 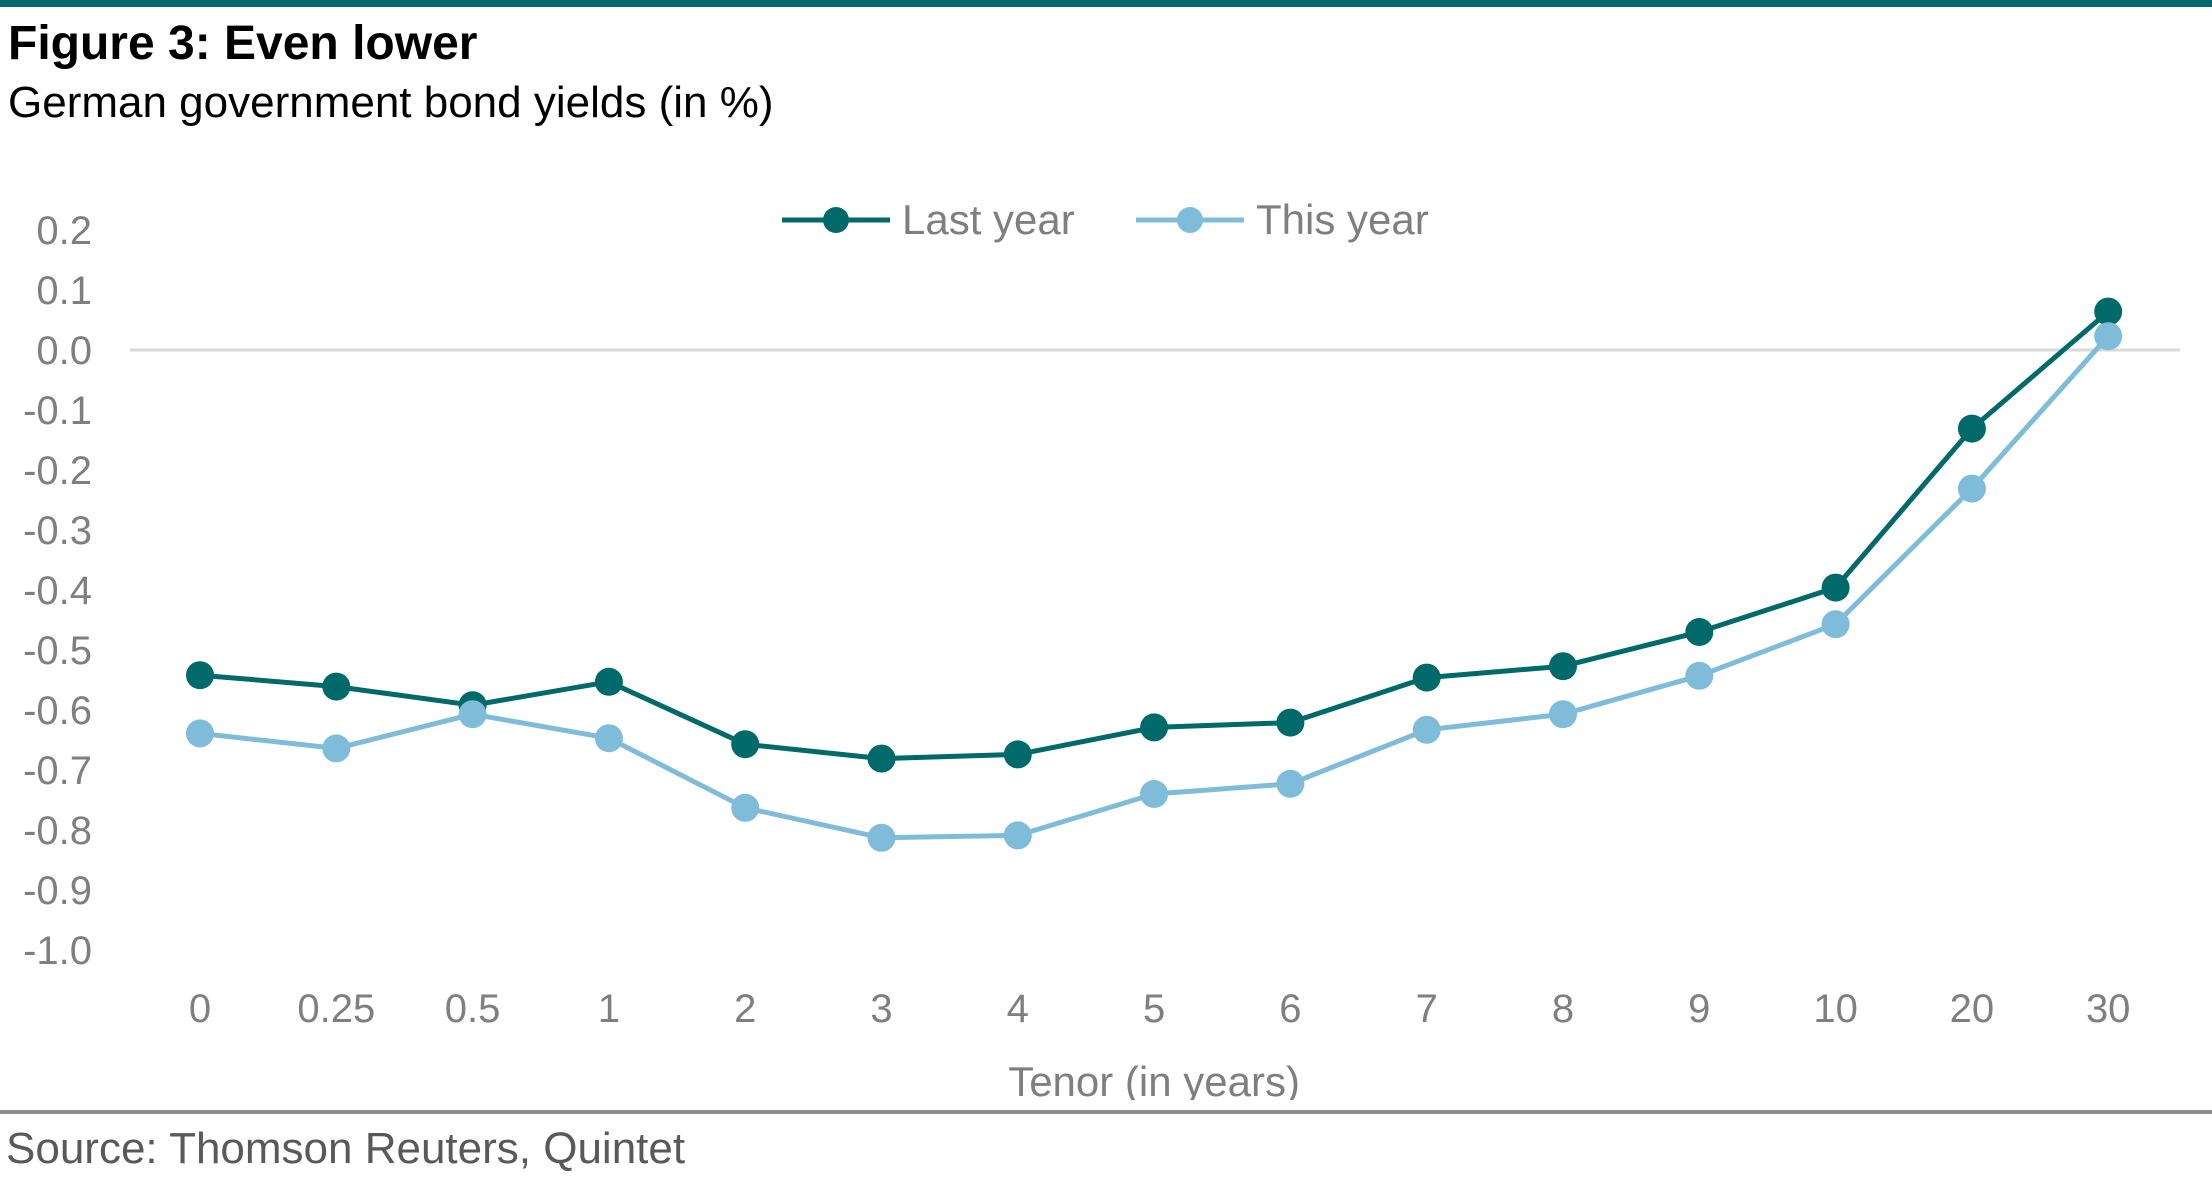 What do you see at coordinates (336, 1009) in the screenshot?
I see `x-tick-label: 0.25` at bounding box center [336, 1009].